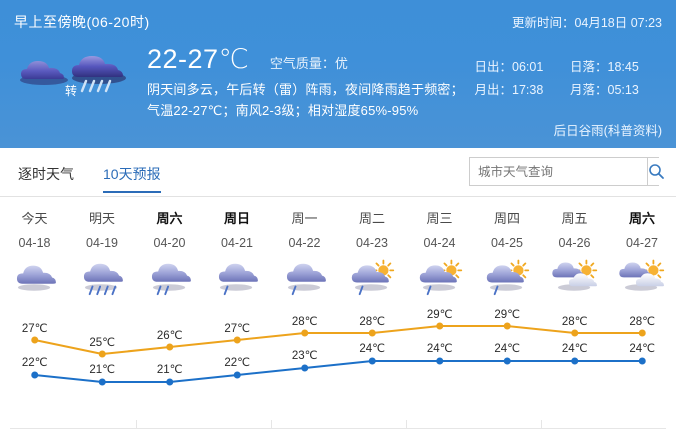  What do you see at coordinates (574, 247) in the screenshot?
I see `forecast-day-column: 周五 04-26` at bounding box center [574, 247].